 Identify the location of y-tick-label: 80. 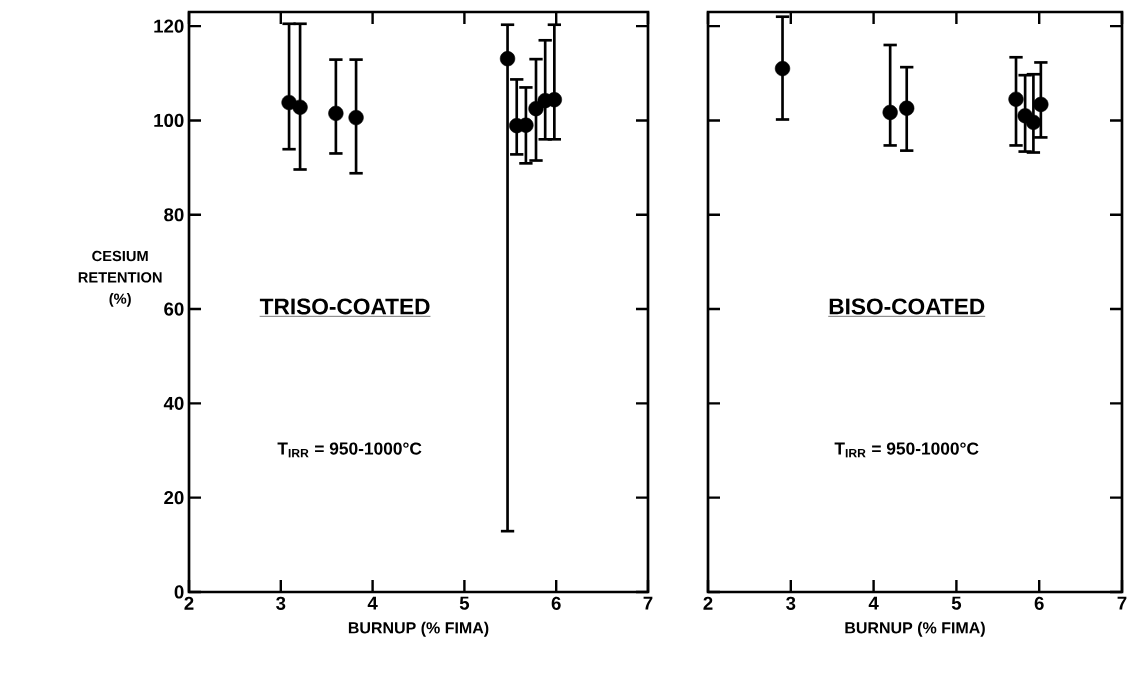
(174, 215).